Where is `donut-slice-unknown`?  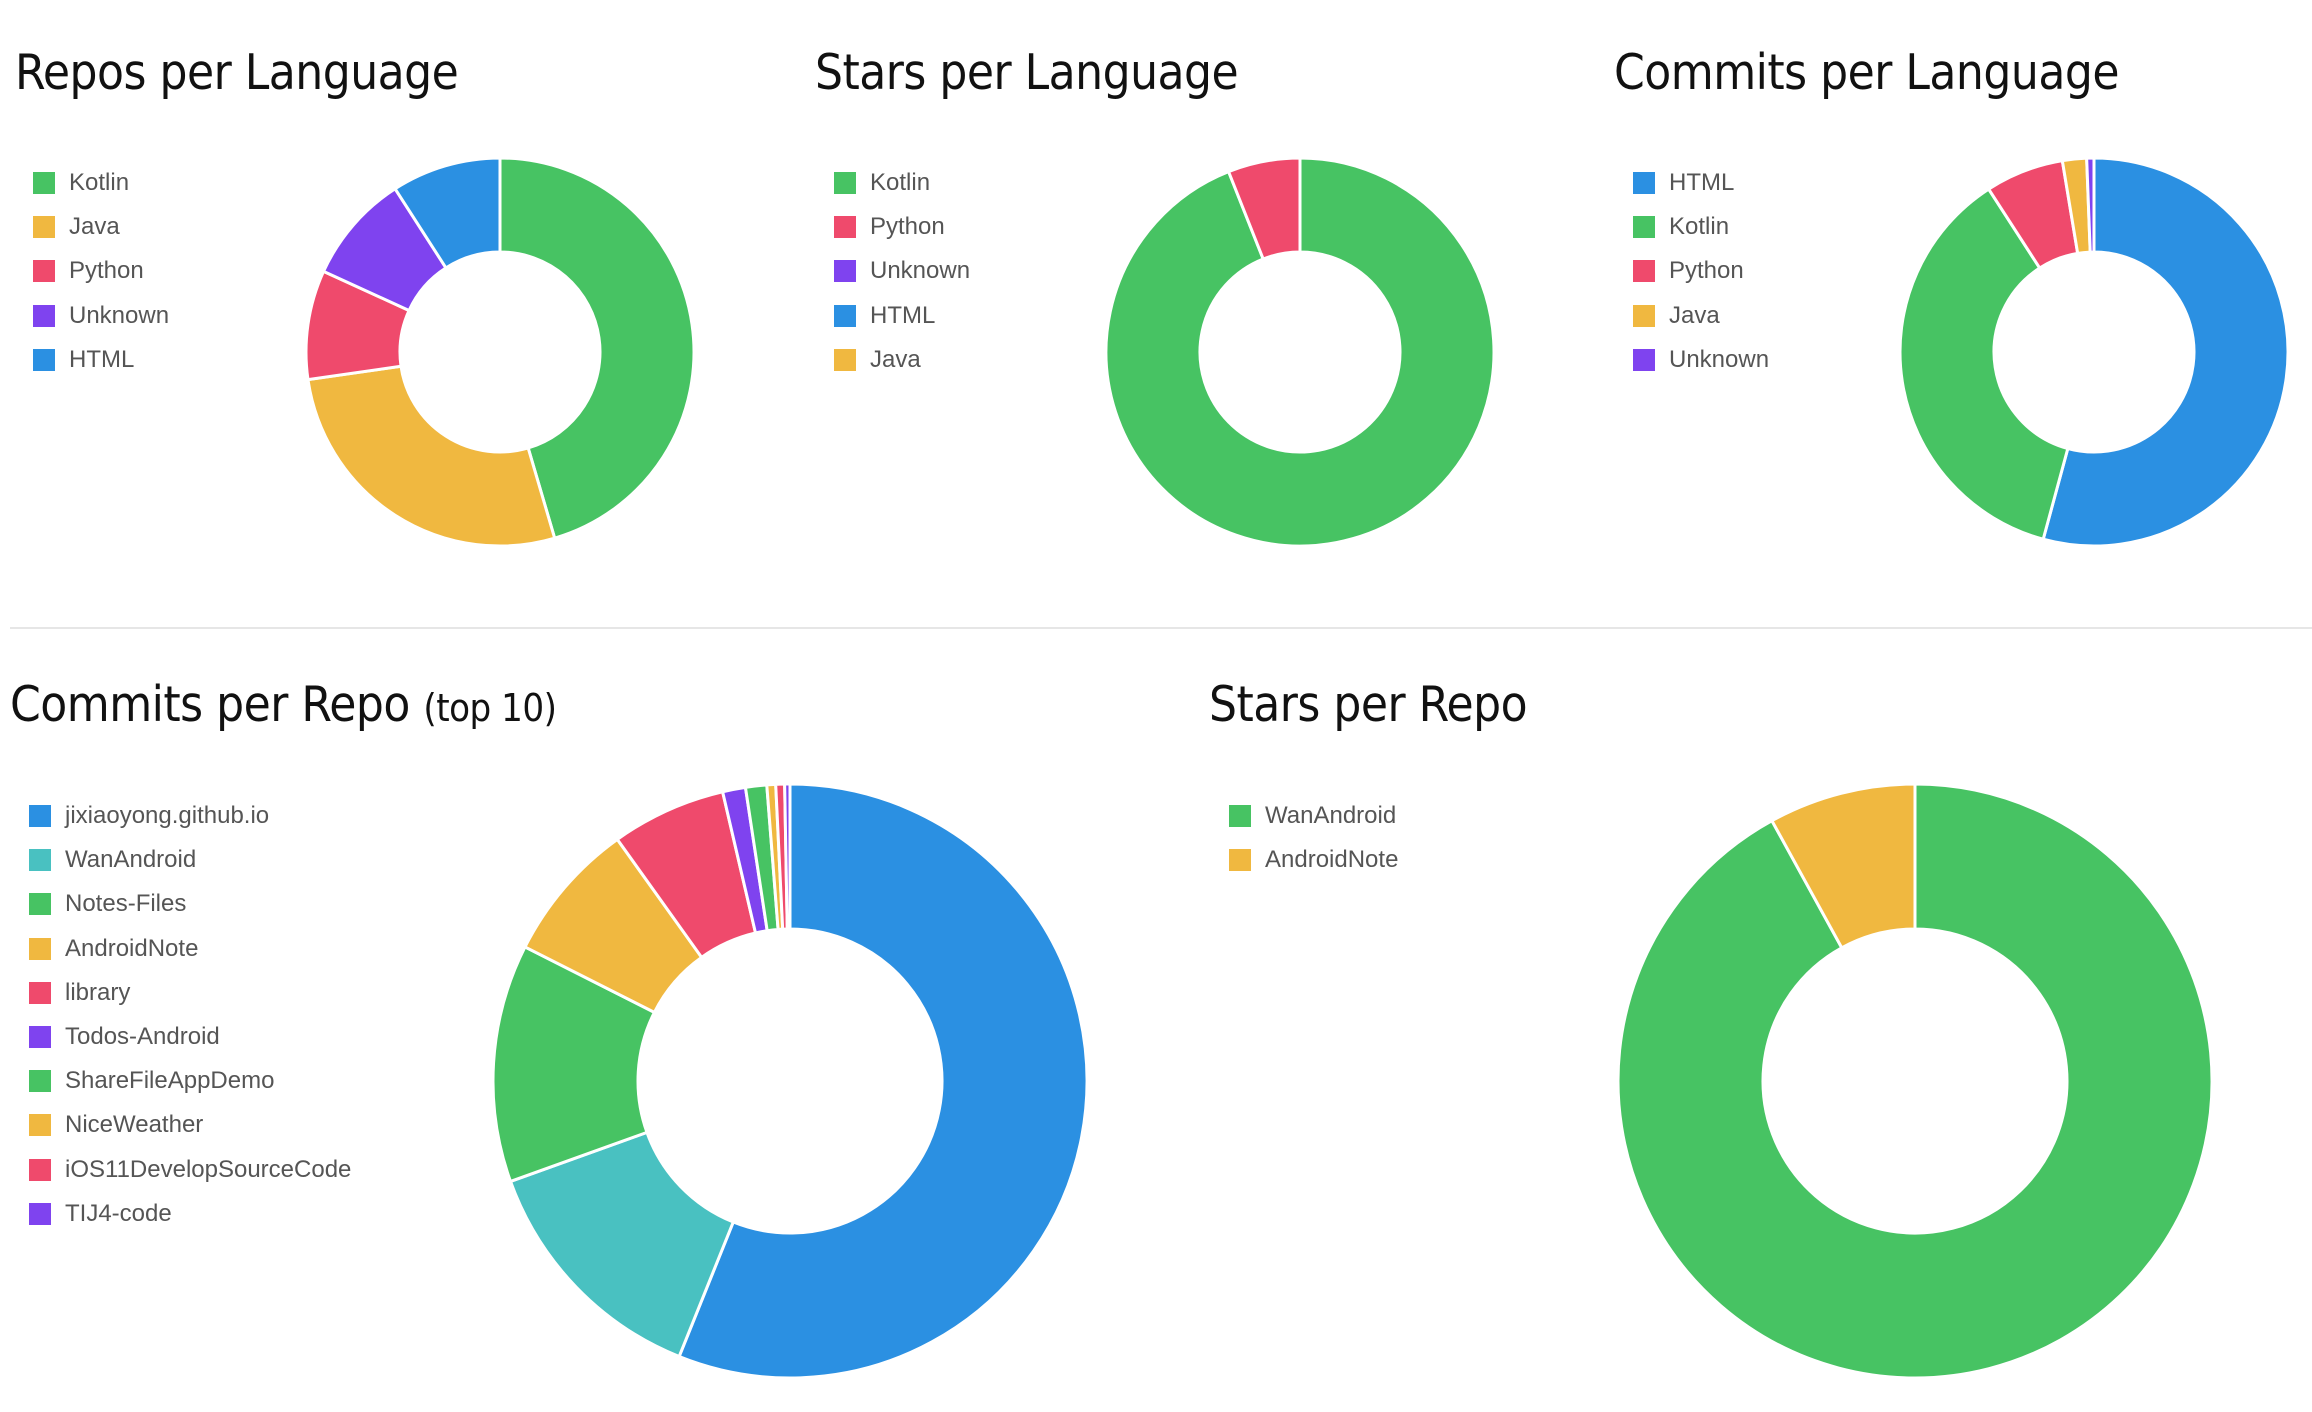 donut-slice-unknown is located at coordinates (2090, 205).